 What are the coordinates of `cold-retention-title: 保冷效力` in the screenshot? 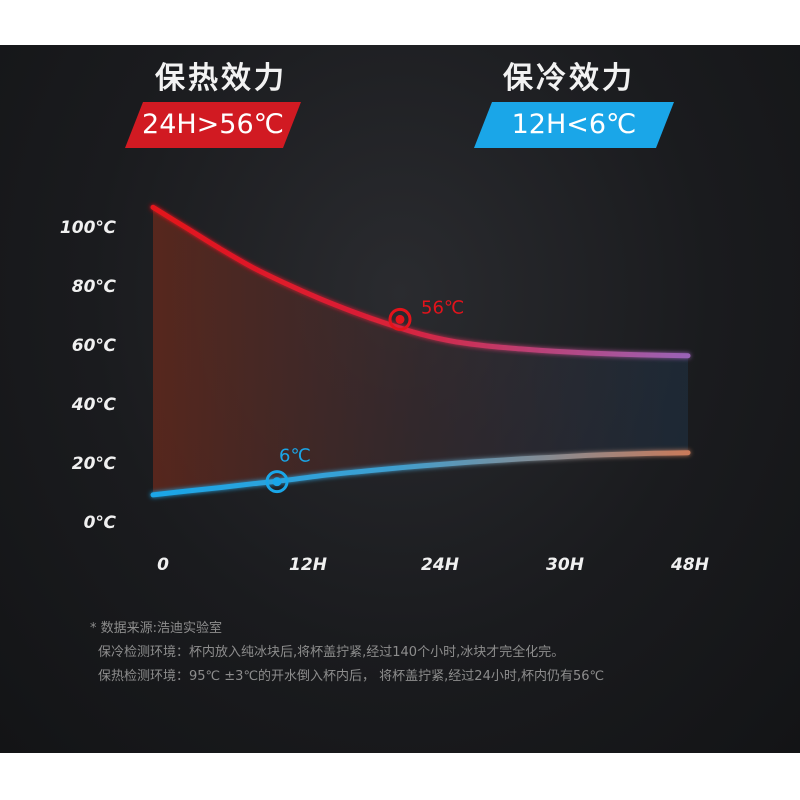 It's located at (569, 78).